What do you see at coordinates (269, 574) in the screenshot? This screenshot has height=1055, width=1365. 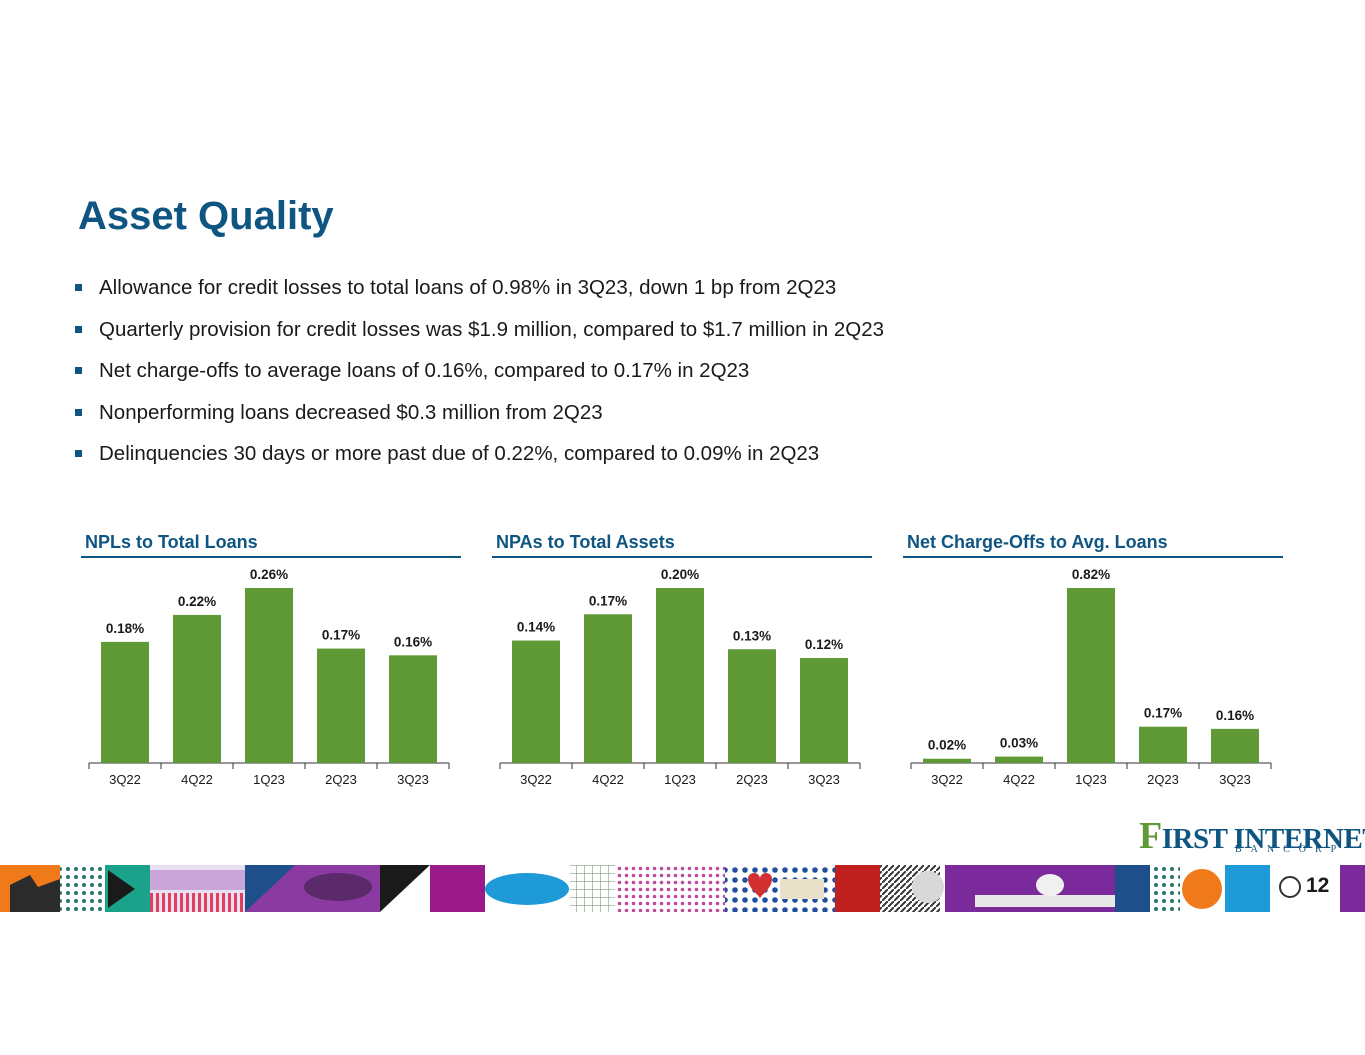 I see `data-label: 0.26%` at bounding box center [269, 574].